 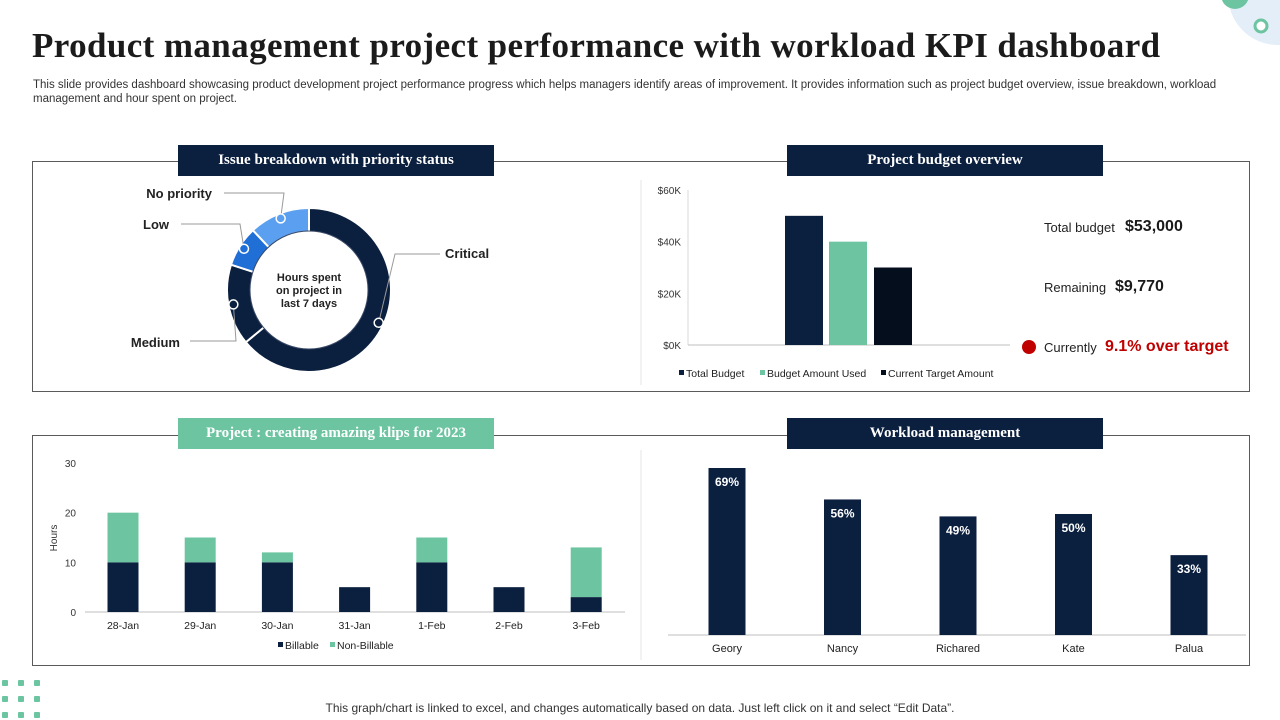 What do you see at coordinates (1079, 227) in the screenshot?
I see `total-budget-label: Total budget` at bounding box center [1079, 227].